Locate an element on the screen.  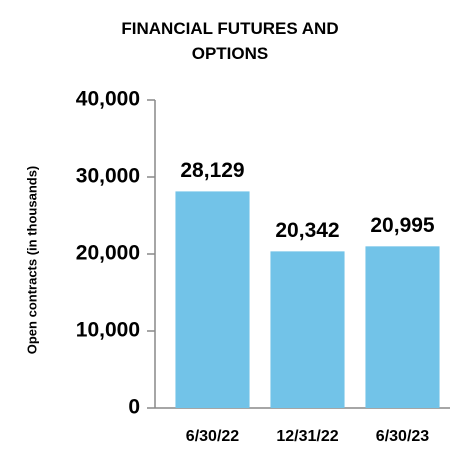
y-tick-label: 30,000 is located at coordinates (108, 176).